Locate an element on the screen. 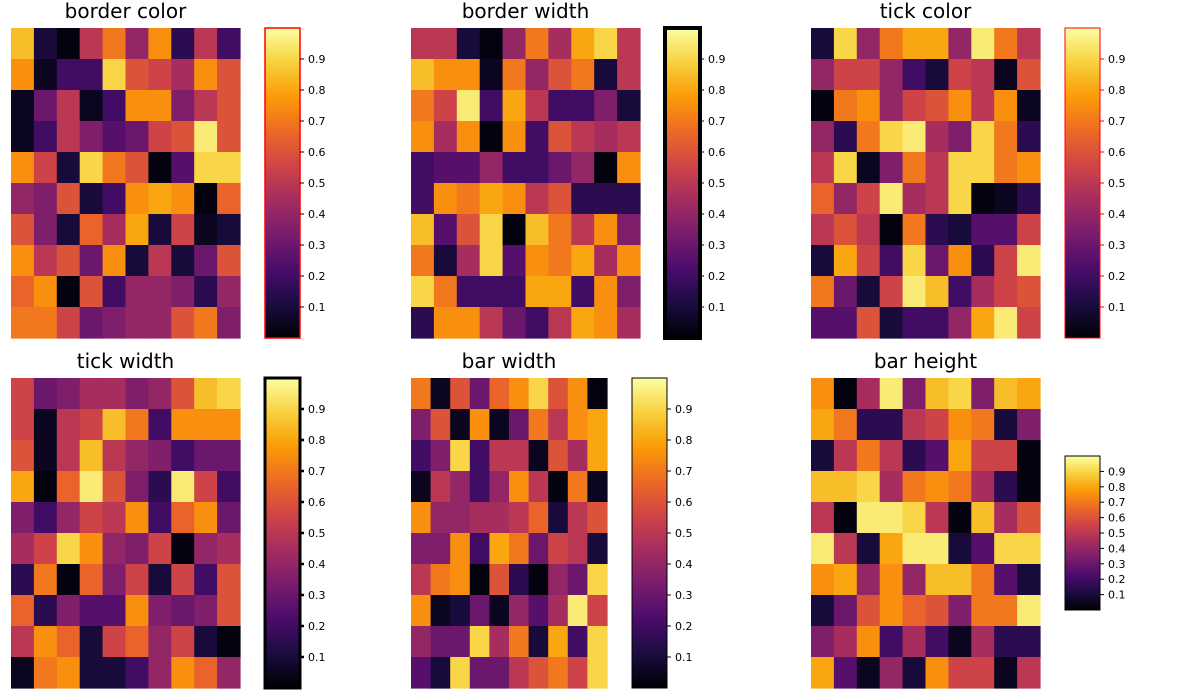  colorbar-tick-label: 0.3 is located at coordinates (684, 595).